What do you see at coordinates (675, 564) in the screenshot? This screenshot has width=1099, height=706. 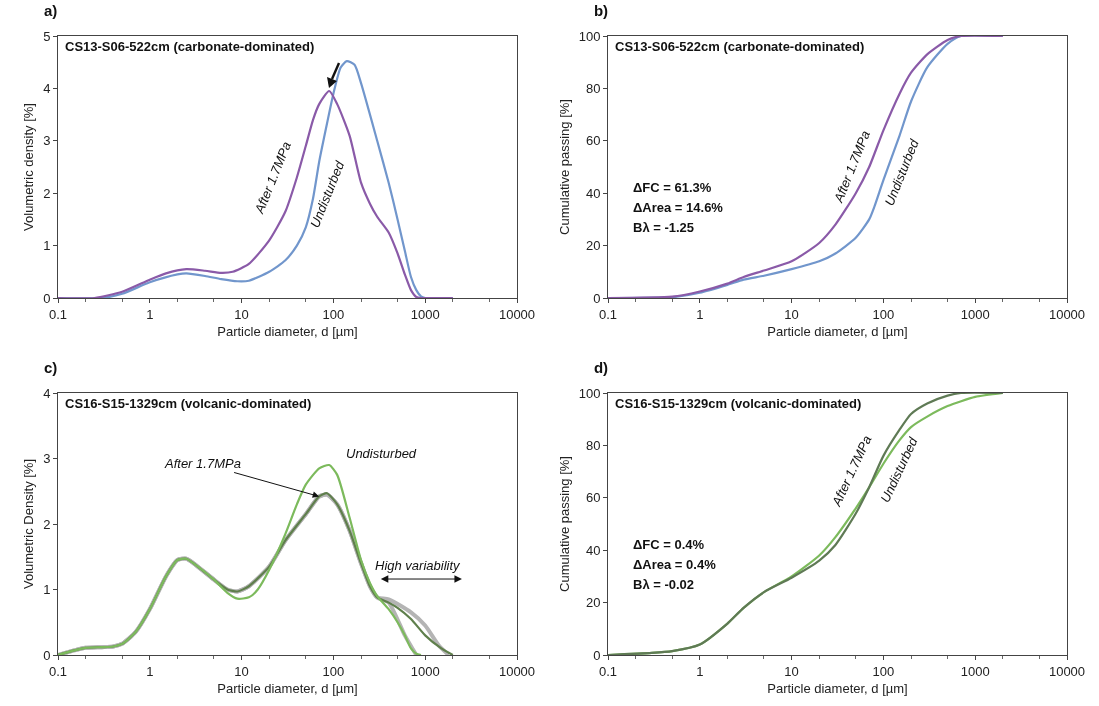 I see `annotation: ΔArea = 0.4%` at bounding box center [675, 564].